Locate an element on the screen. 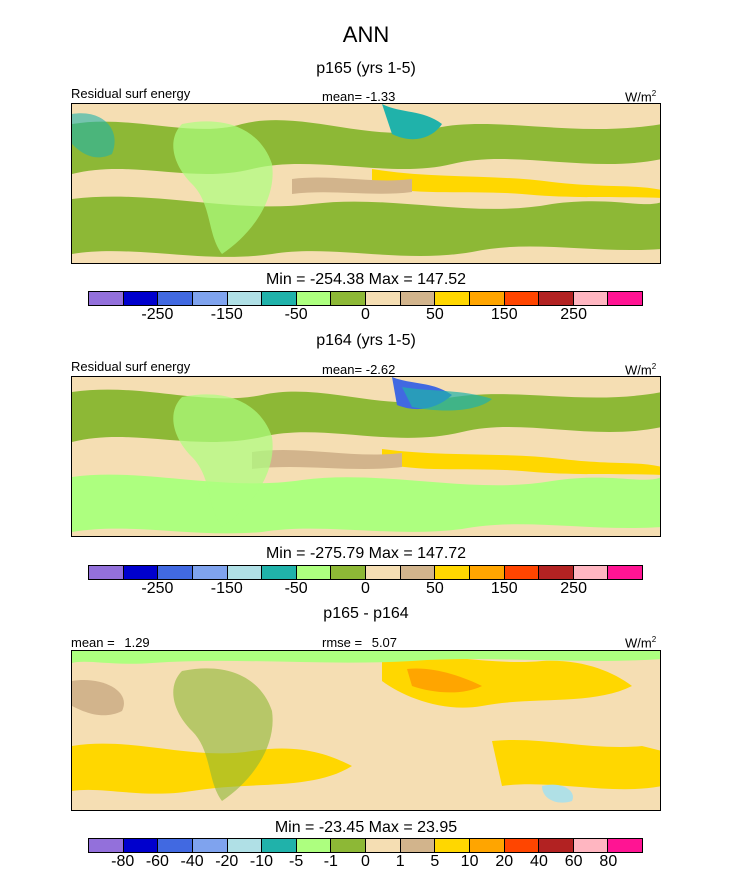 The height and width of the screenshot is (877, 732). colorbar-tick-label: -40 is located at coordinates (192, 861).